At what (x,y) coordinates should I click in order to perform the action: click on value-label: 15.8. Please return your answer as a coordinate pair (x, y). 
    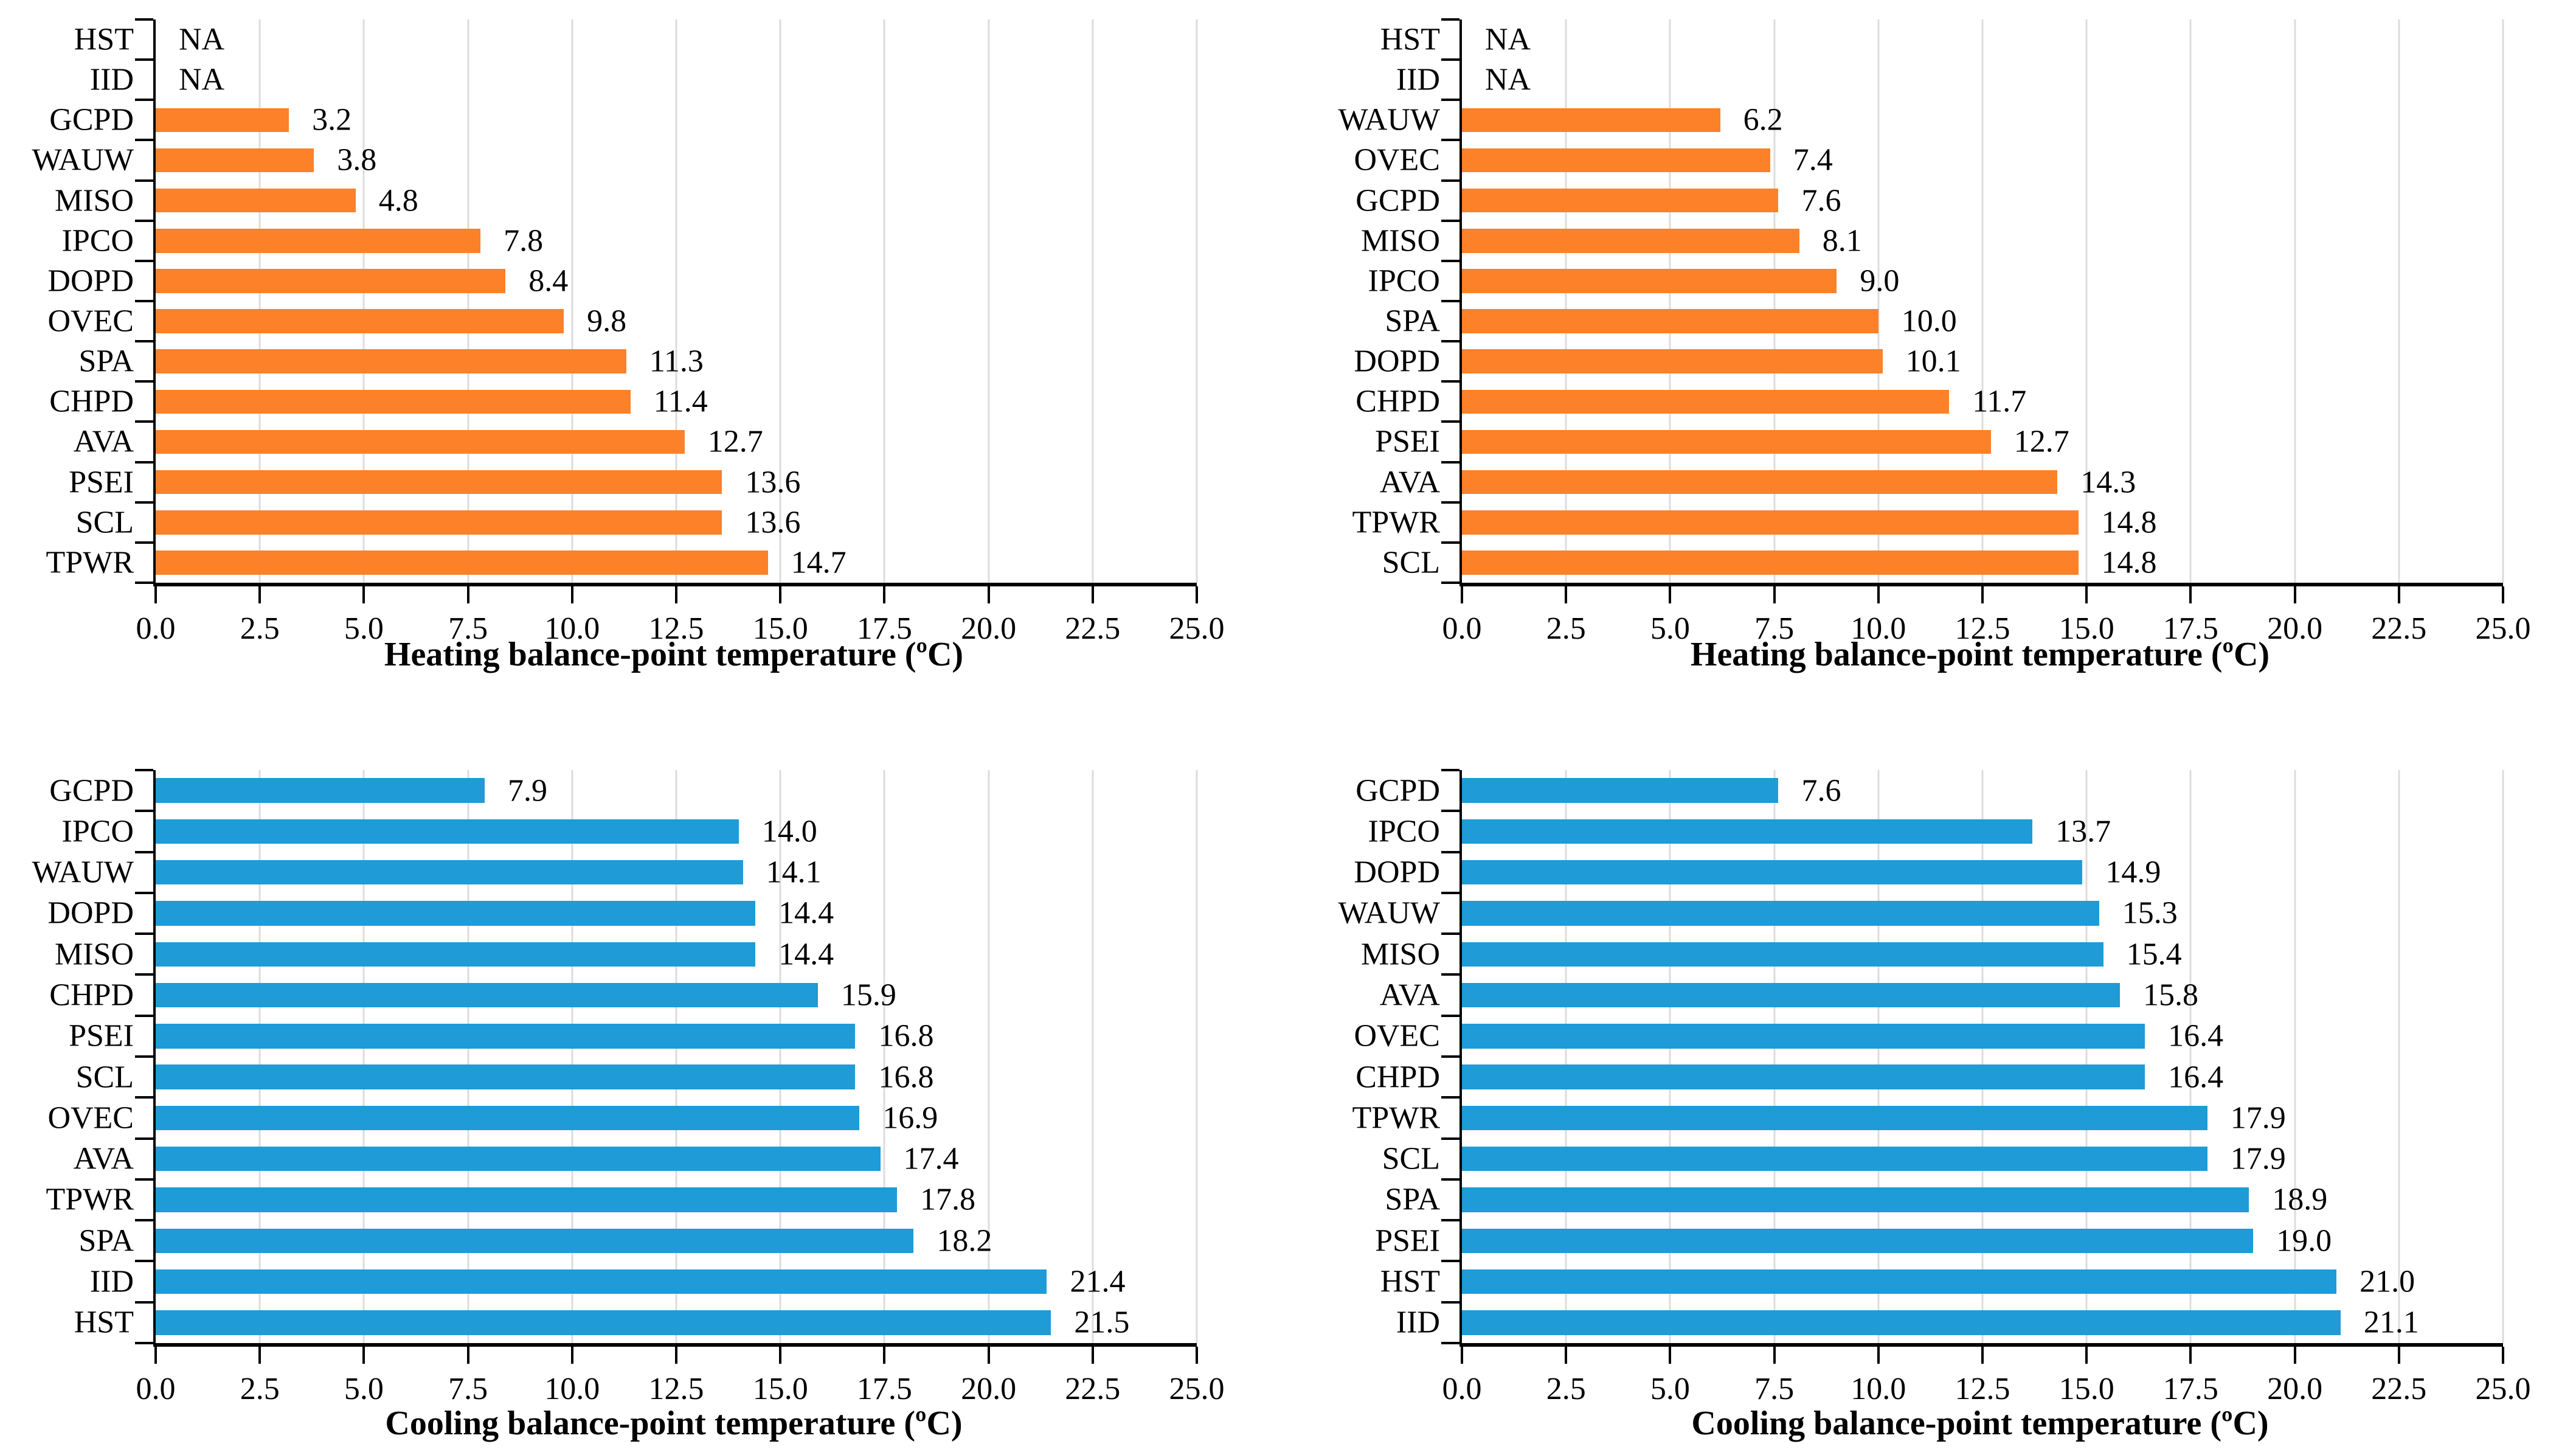
    Looking at the image, I should click on (2170, 995).